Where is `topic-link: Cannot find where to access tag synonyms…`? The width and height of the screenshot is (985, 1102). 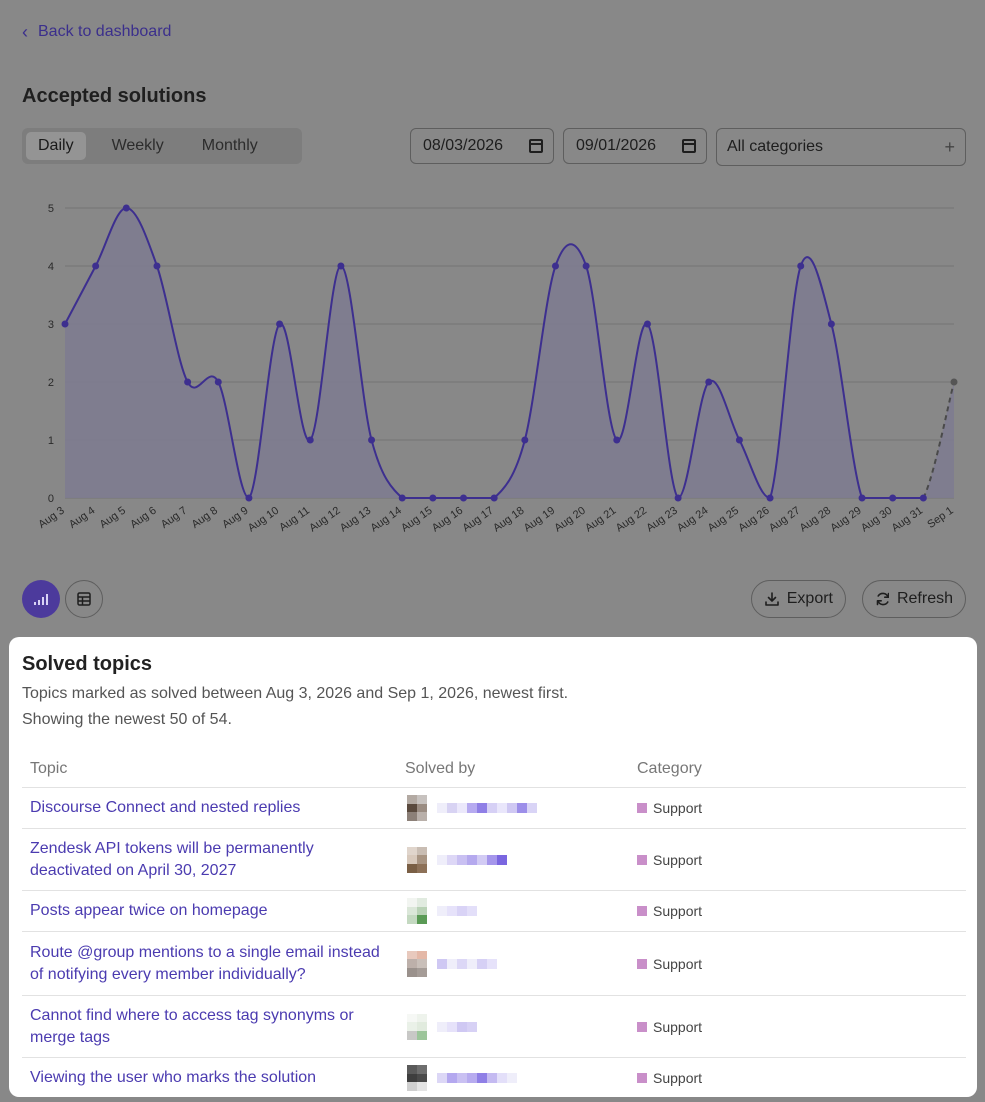
topic-link: Cannot find where to access tag synonyms… is located at coordinates (192, 1026).